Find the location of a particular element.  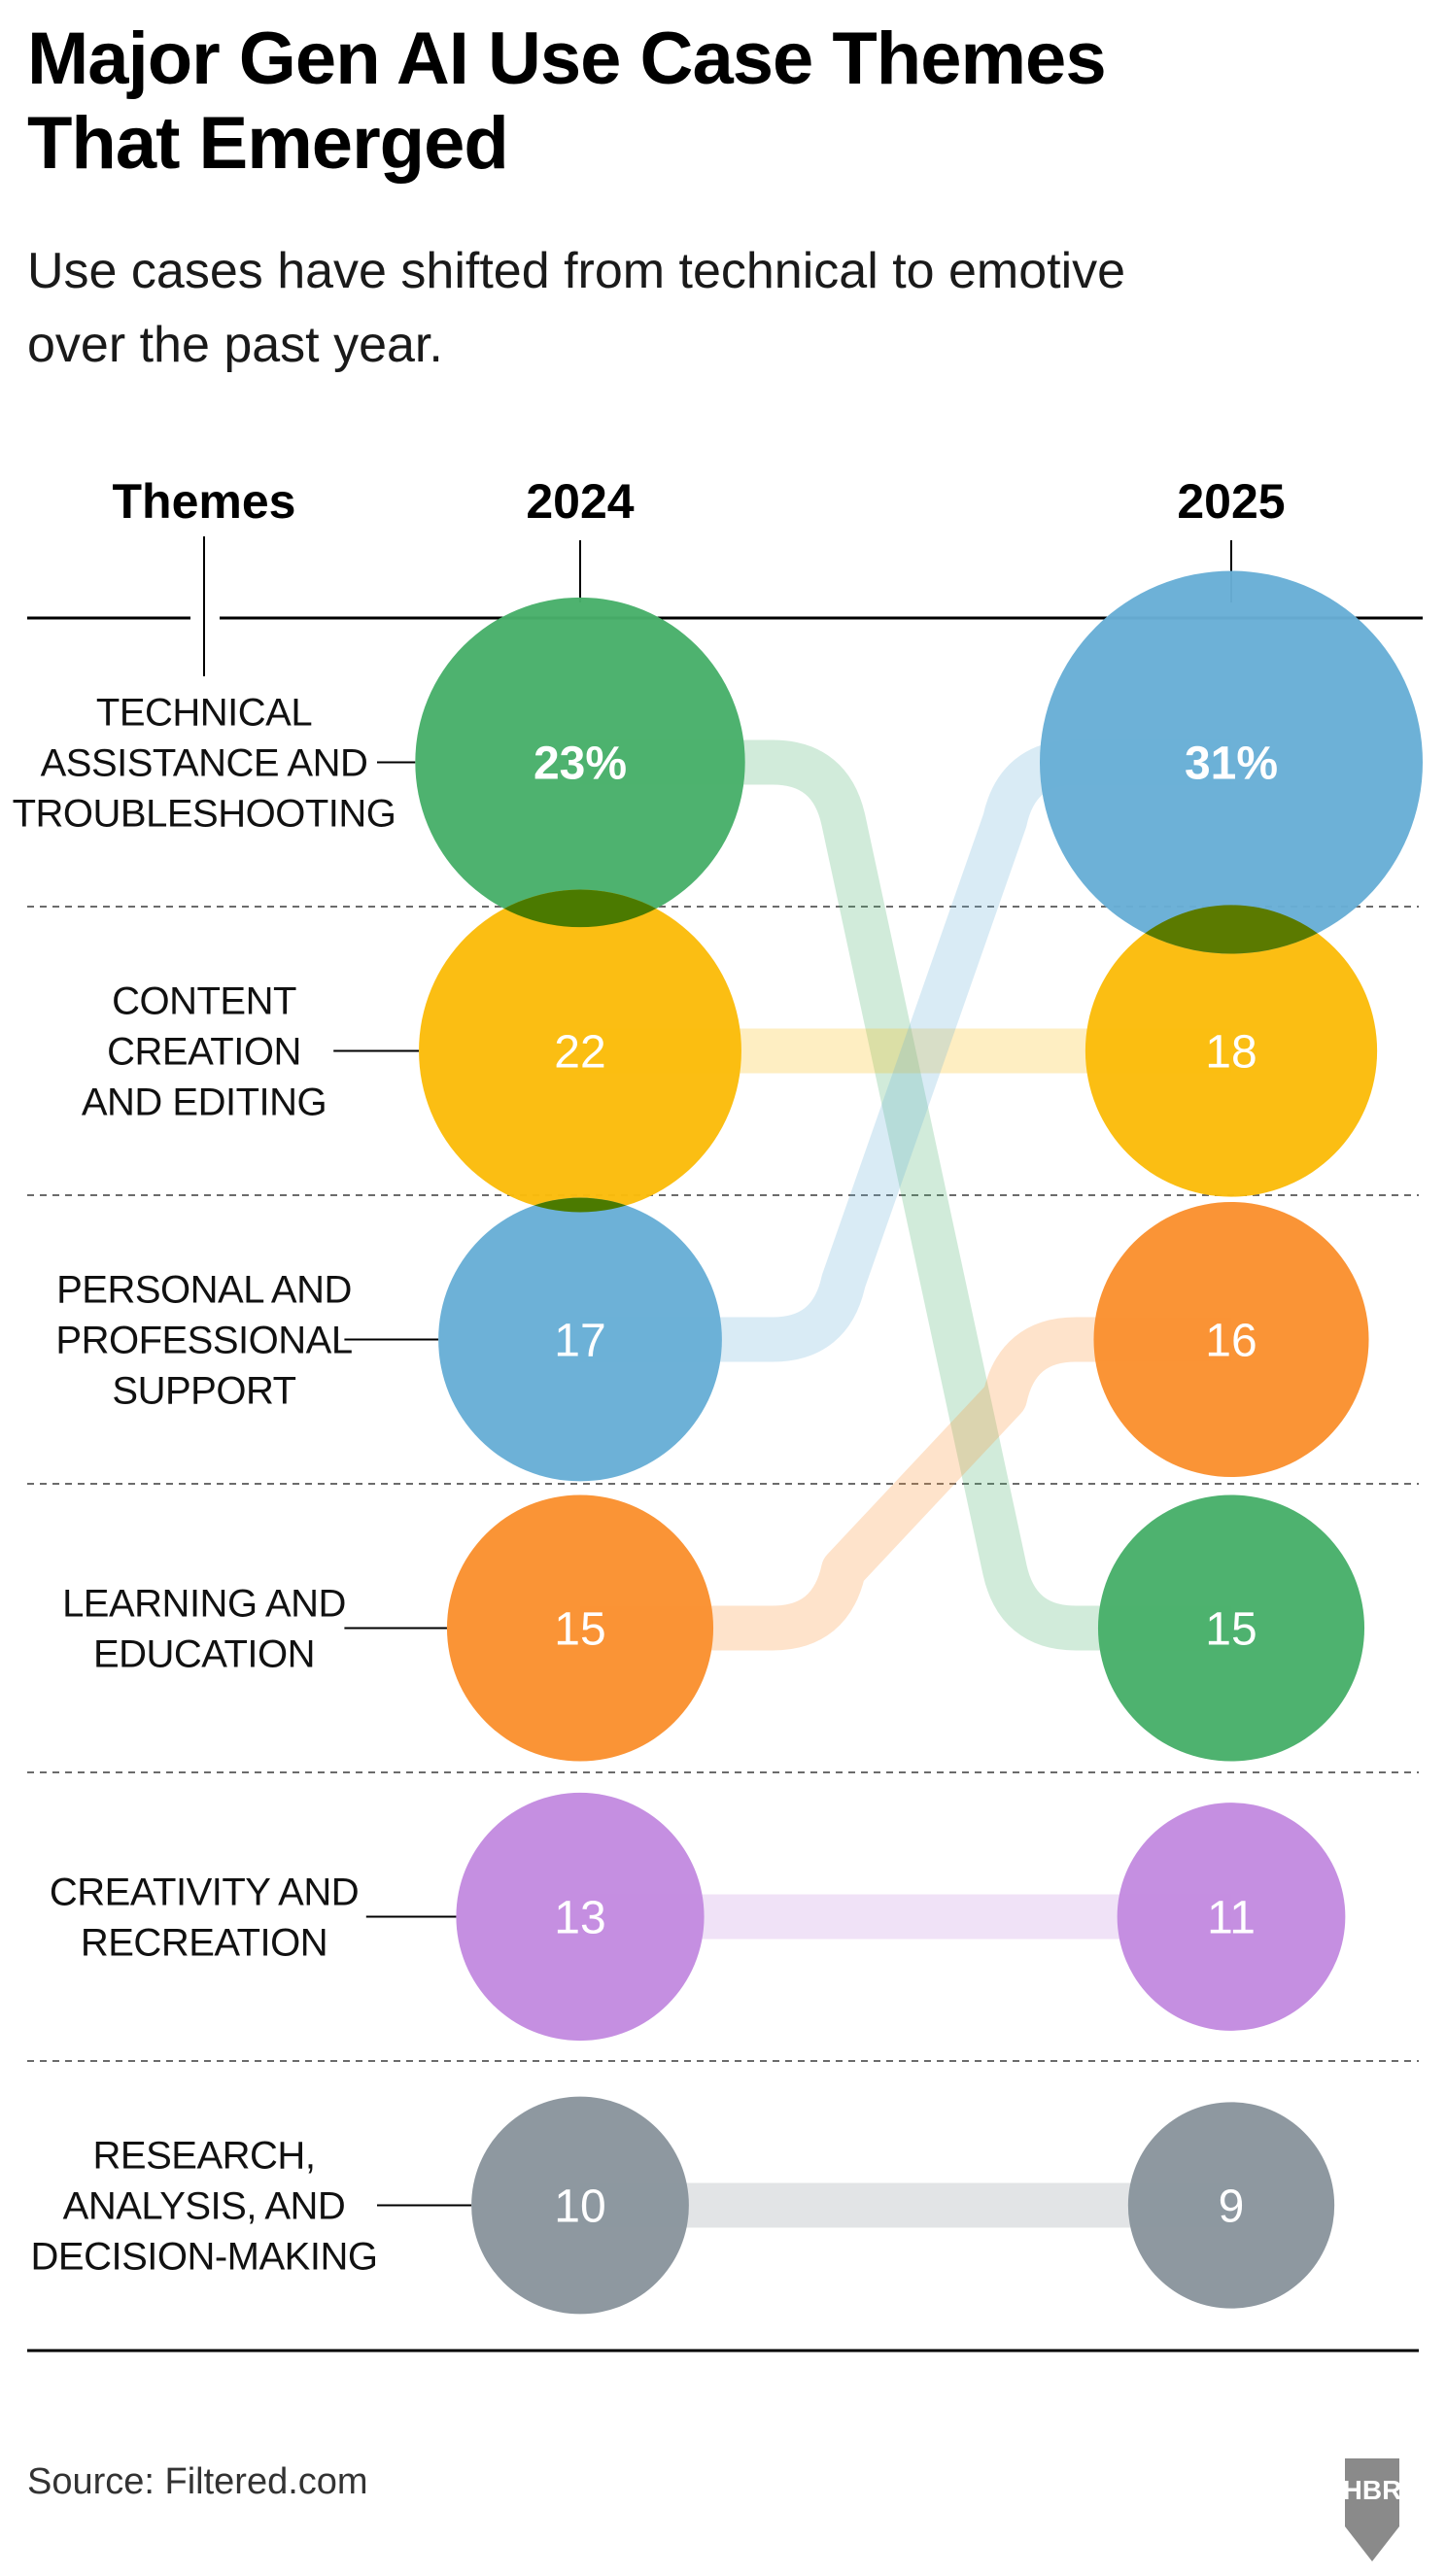

theme-label-line: AND EDITING is located at coordinates (204, 1103).